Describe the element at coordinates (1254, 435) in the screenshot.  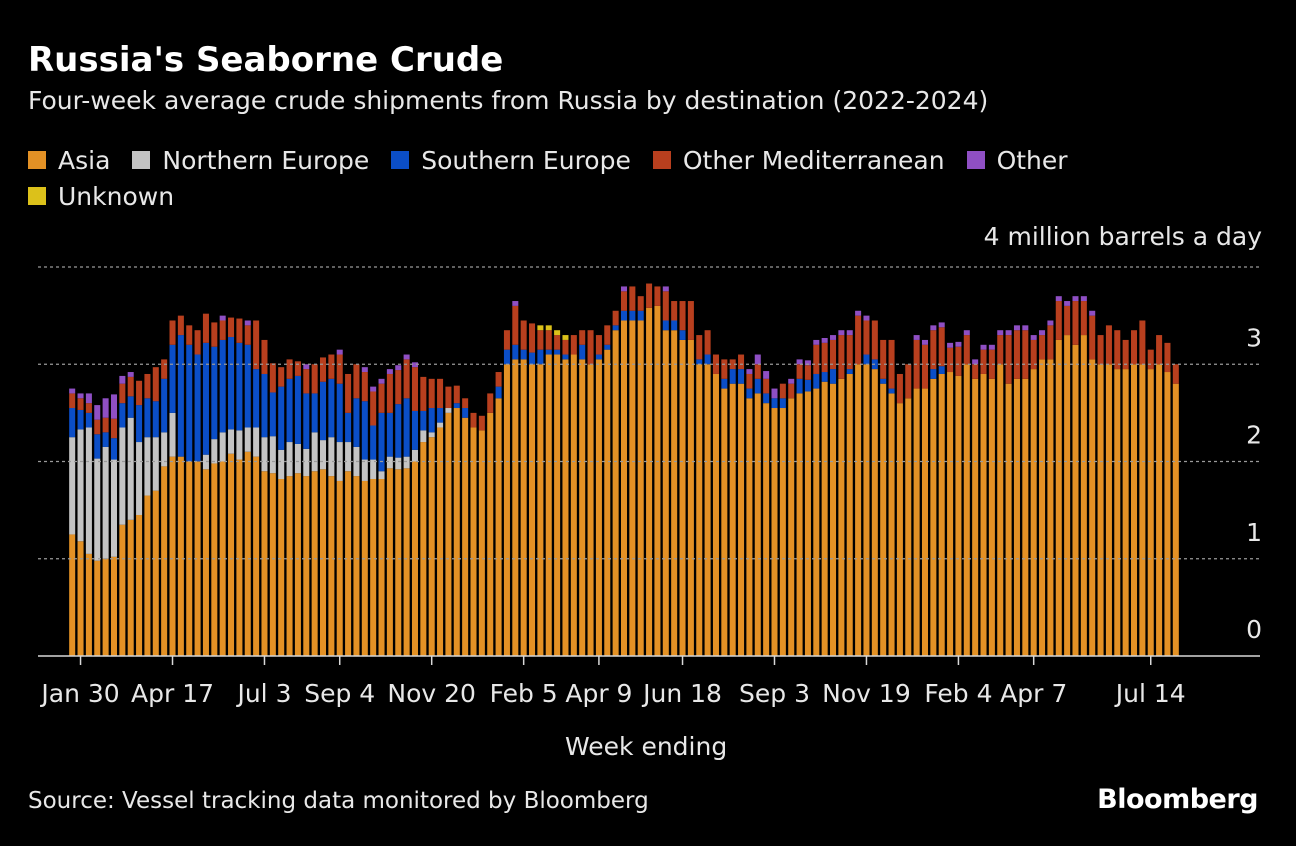
I see `y-tick-label: 2` at that location.